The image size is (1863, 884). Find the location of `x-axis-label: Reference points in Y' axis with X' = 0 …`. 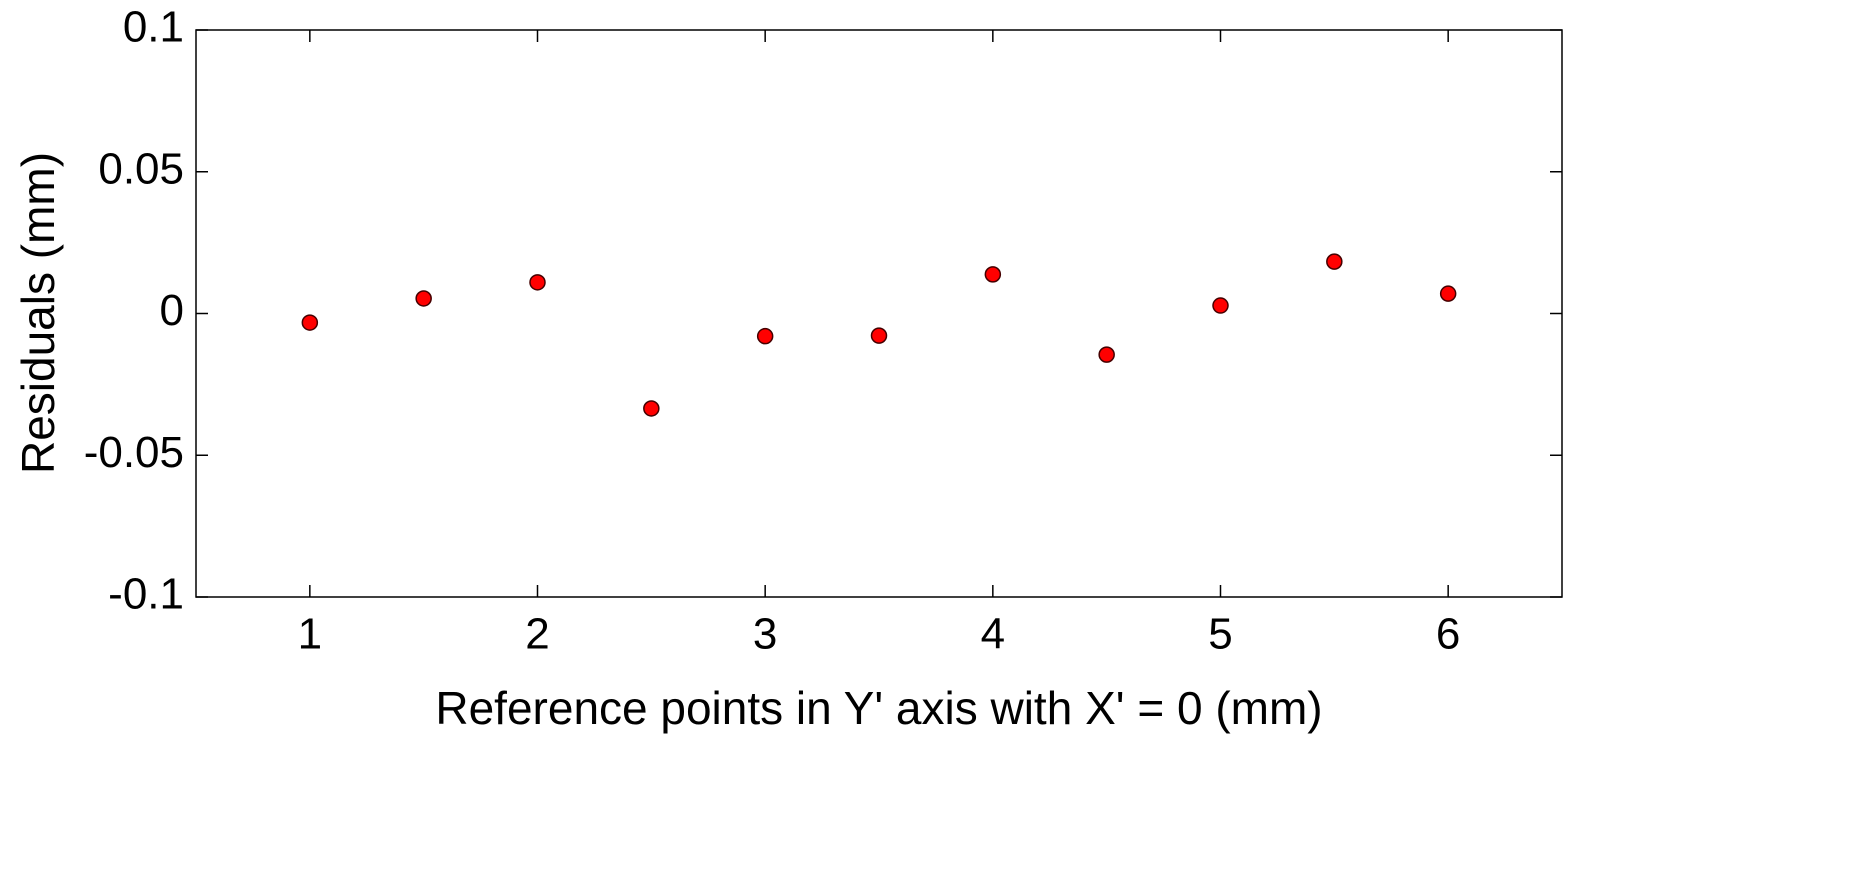

x-axis-label: Reference points in Y' axis with X' = 0 … is located at coordinates (878, 708).